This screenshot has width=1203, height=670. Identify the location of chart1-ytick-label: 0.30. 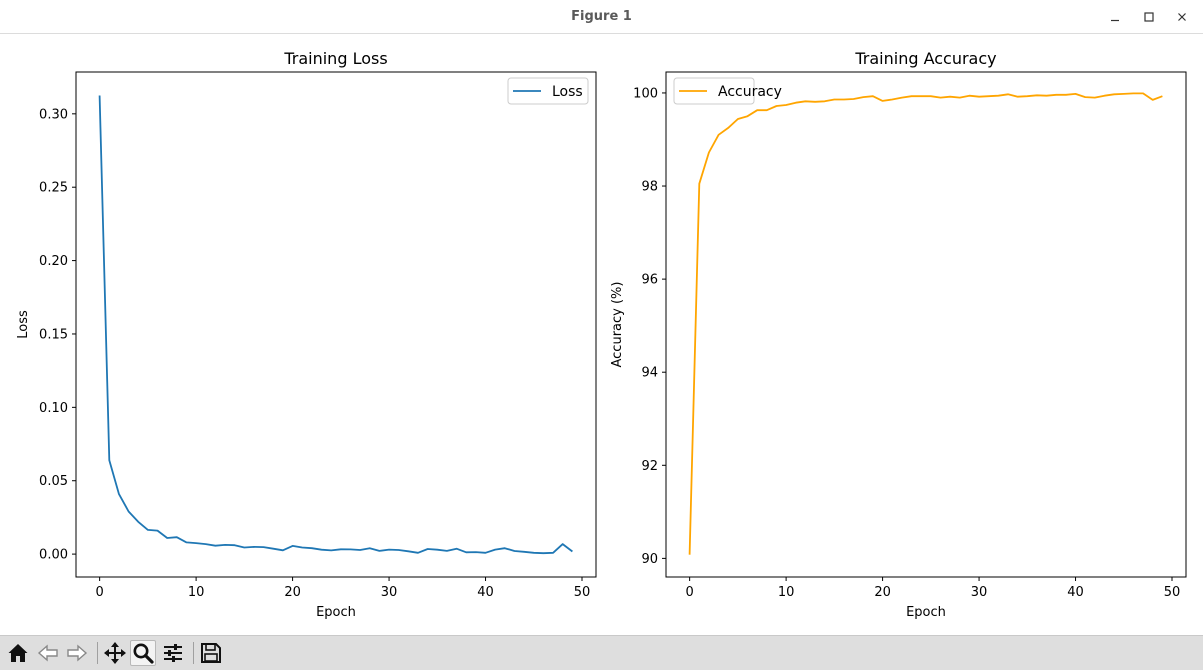
(53, 114).